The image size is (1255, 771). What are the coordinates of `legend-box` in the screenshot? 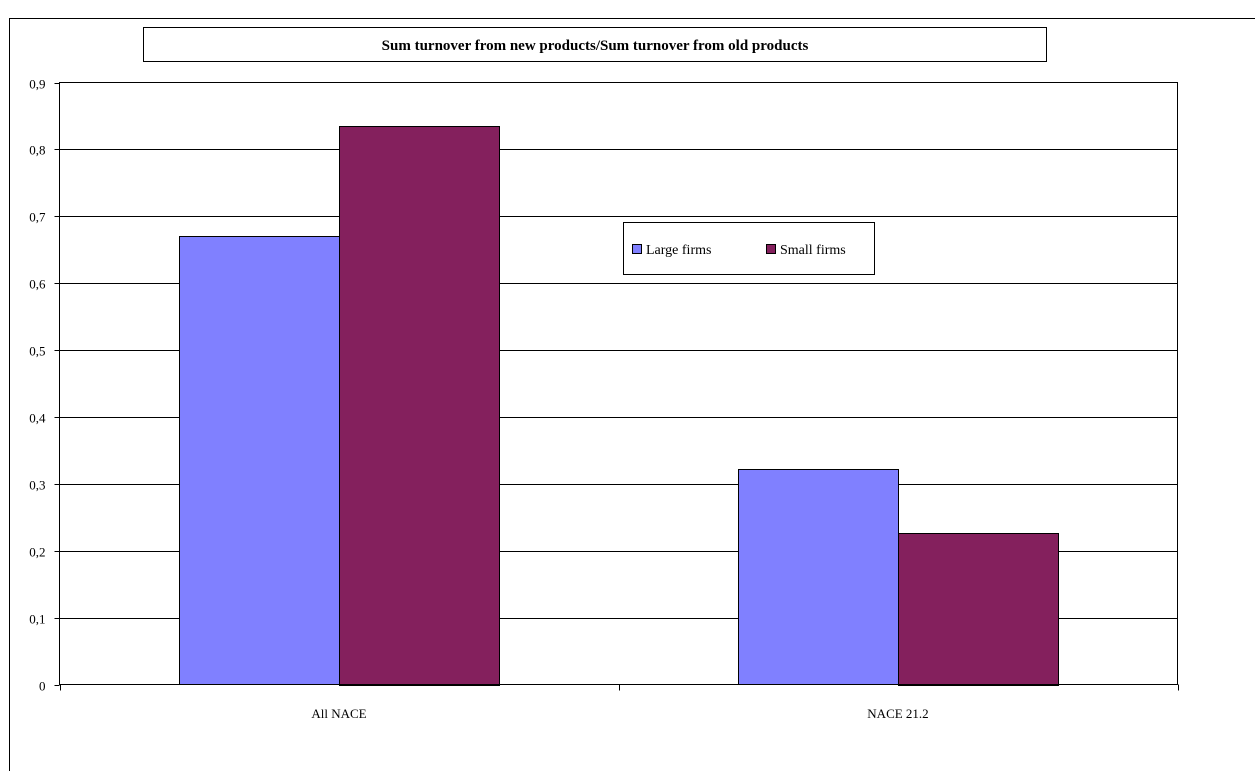 It's located at (749, 248).